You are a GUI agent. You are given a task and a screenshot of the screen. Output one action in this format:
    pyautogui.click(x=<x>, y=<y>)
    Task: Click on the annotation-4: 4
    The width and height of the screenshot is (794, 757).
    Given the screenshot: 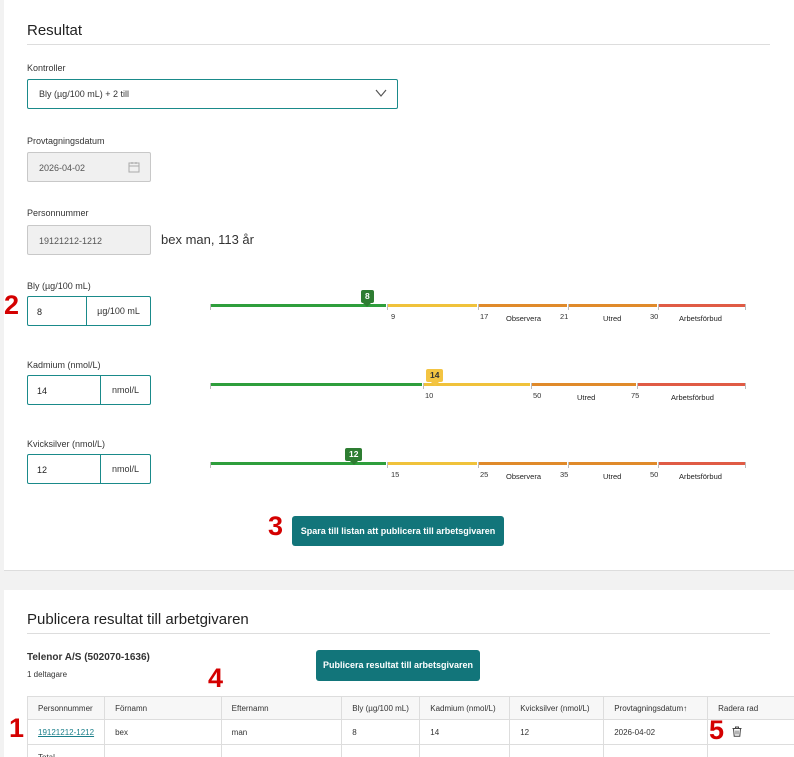 What is the action you would take?
    pyautogui.click(x=216, y=678)
    